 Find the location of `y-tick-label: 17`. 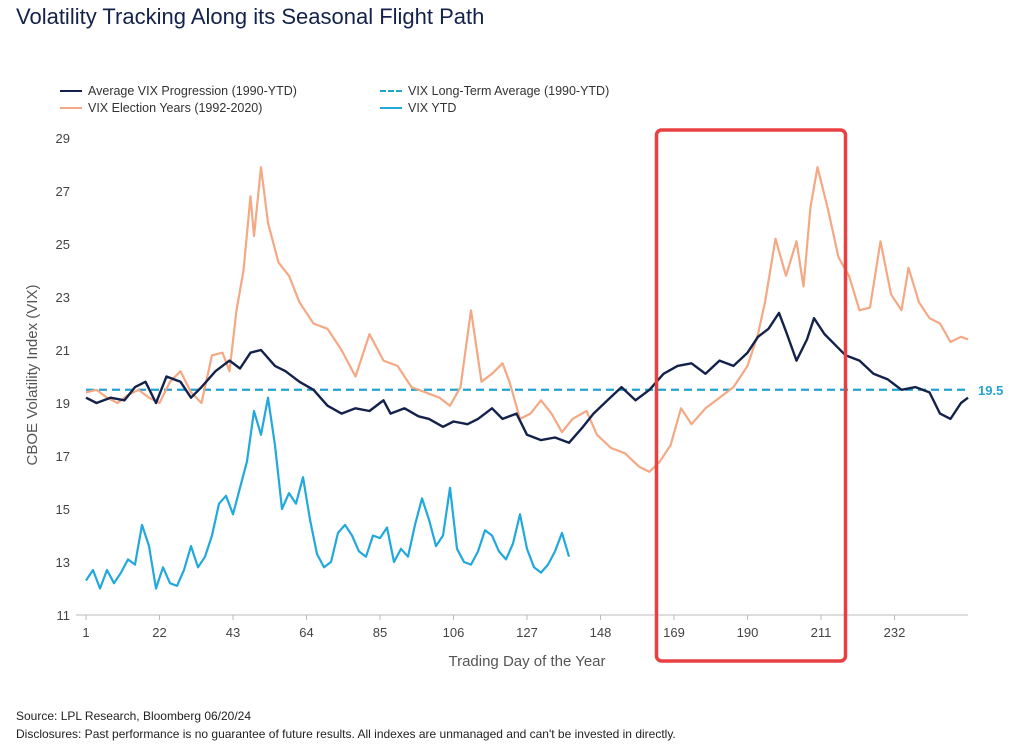

y-tick-label: 17 is located at coordinates (63, 456).